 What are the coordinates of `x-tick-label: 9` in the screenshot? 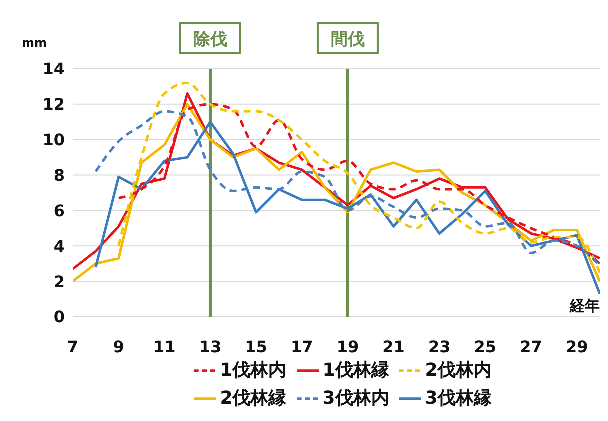 It's located at (118, 346).